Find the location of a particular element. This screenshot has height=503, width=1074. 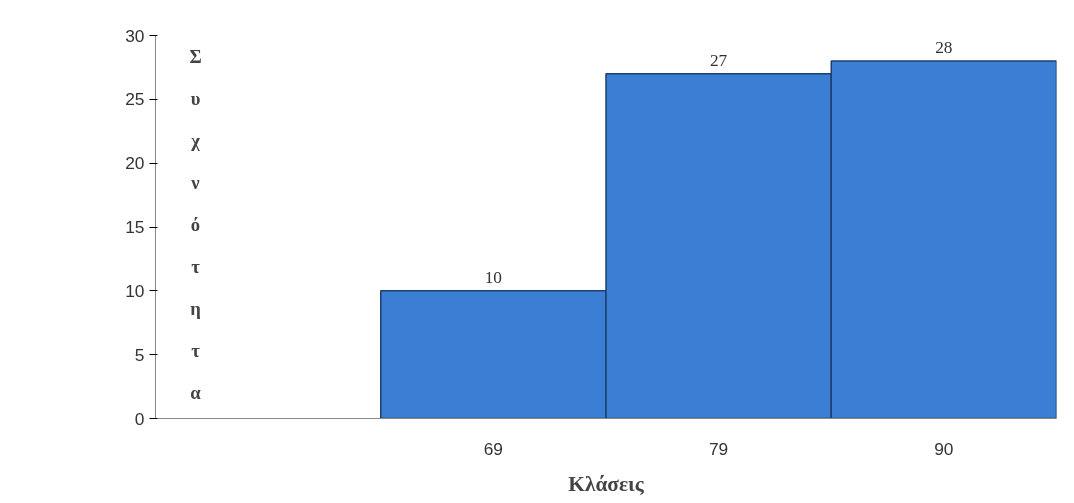

y-tick-label: 5 is located at coordinates (139, 354).